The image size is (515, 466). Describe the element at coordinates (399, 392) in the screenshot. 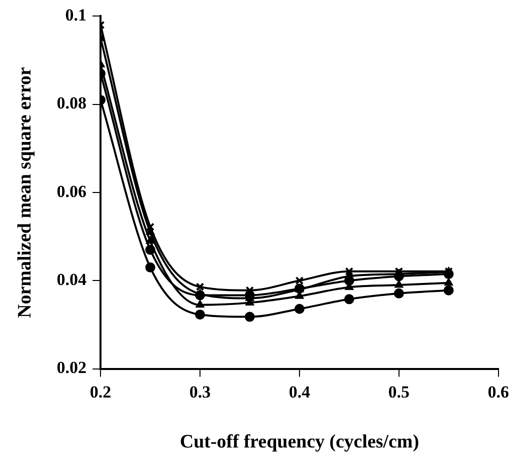

I see `x-tick-label: 0.5` at that location.